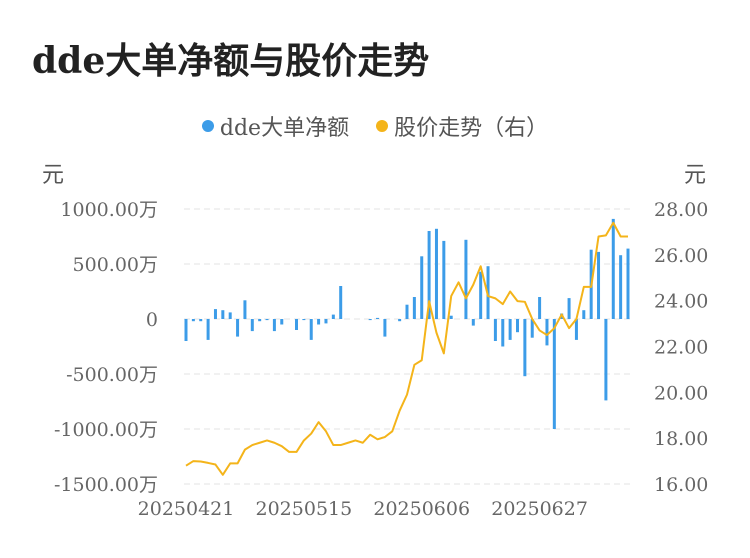 This screenshot has width=750, height=558. I want to click on legend-dot-dde, so click(207, 126).